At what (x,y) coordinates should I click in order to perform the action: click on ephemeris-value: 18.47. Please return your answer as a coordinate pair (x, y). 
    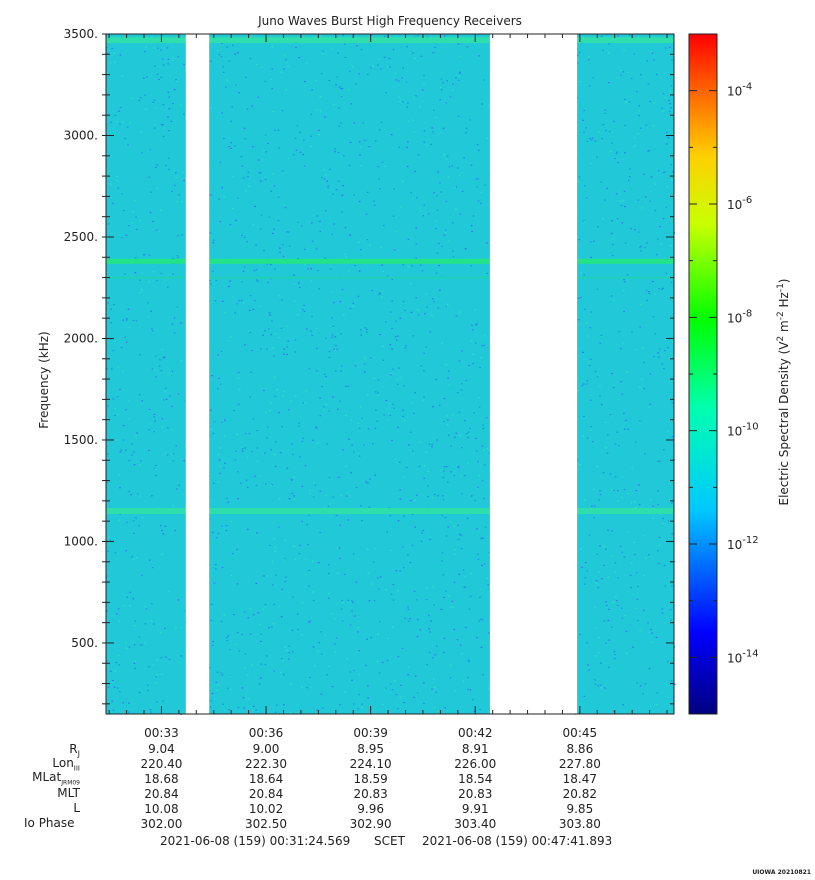
    Looking at the image, I should click on (580, 779).